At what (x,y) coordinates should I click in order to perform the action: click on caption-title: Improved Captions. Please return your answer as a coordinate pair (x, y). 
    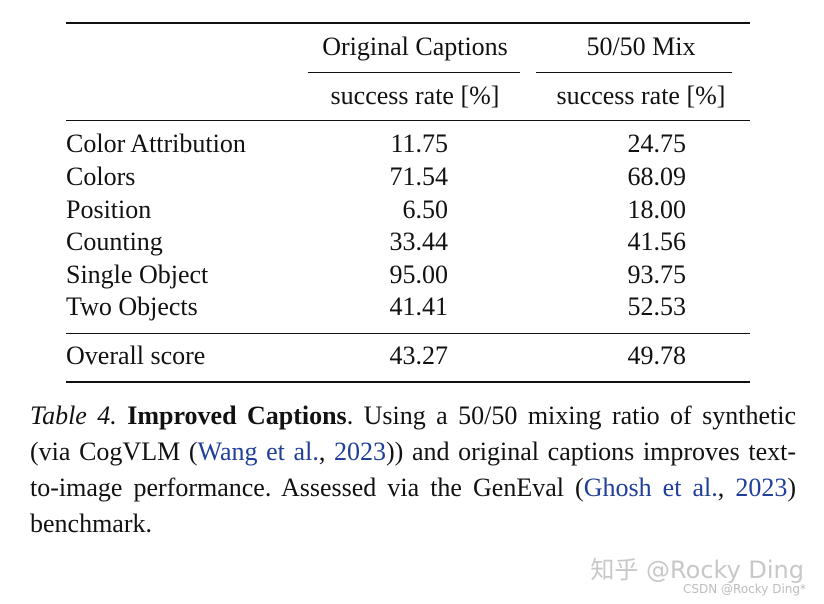
    Looking at the image, I should click on (237, 415).